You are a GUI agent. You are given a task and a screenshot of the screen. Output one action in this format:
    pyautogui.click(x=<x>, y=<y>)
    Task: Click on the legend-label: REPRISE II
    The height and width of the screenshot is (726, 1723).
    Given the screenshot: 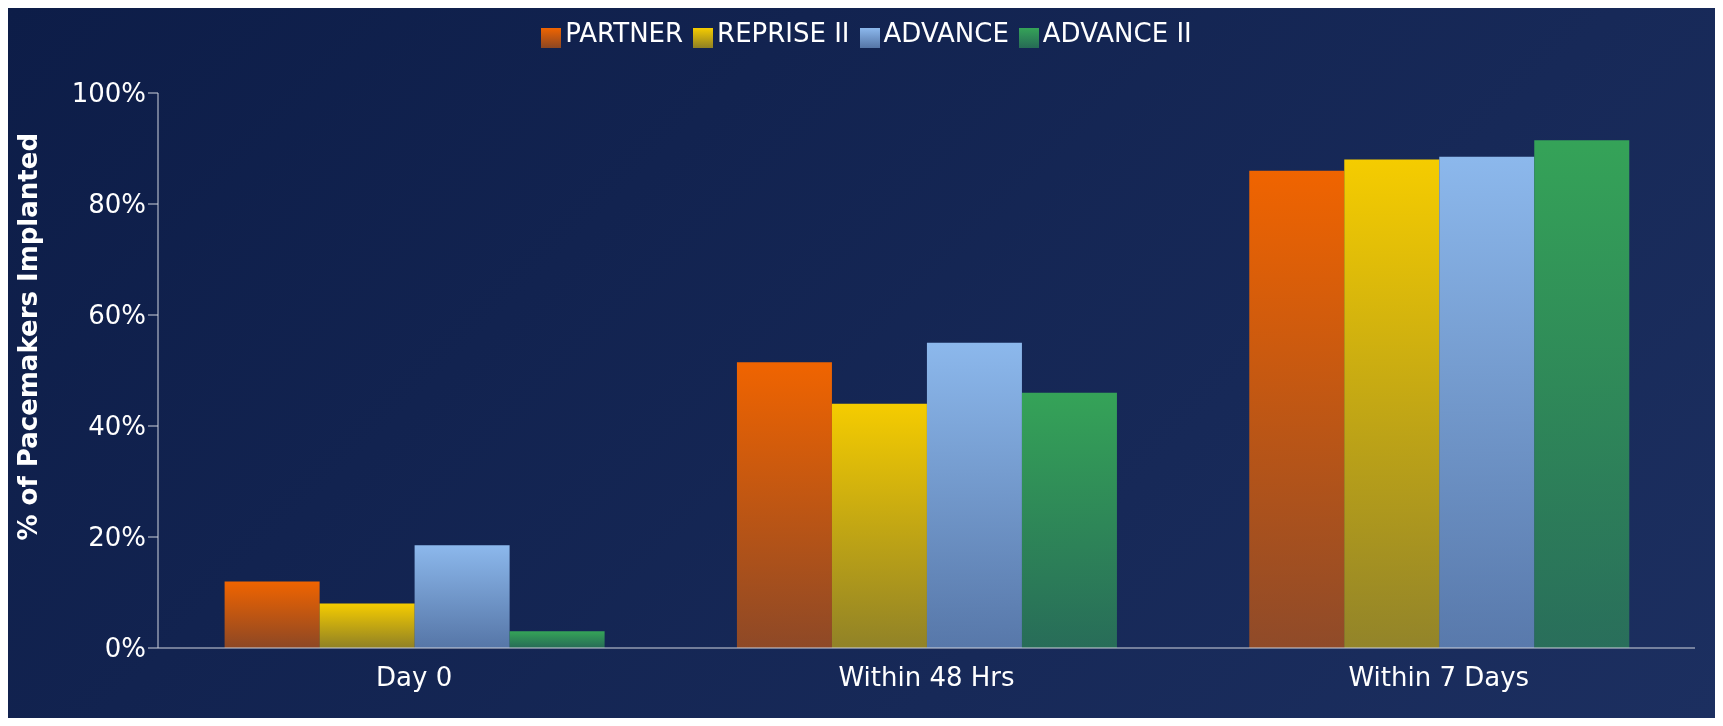 What is the action you would take?
    pyautogui.click(x=783, y=33)
    